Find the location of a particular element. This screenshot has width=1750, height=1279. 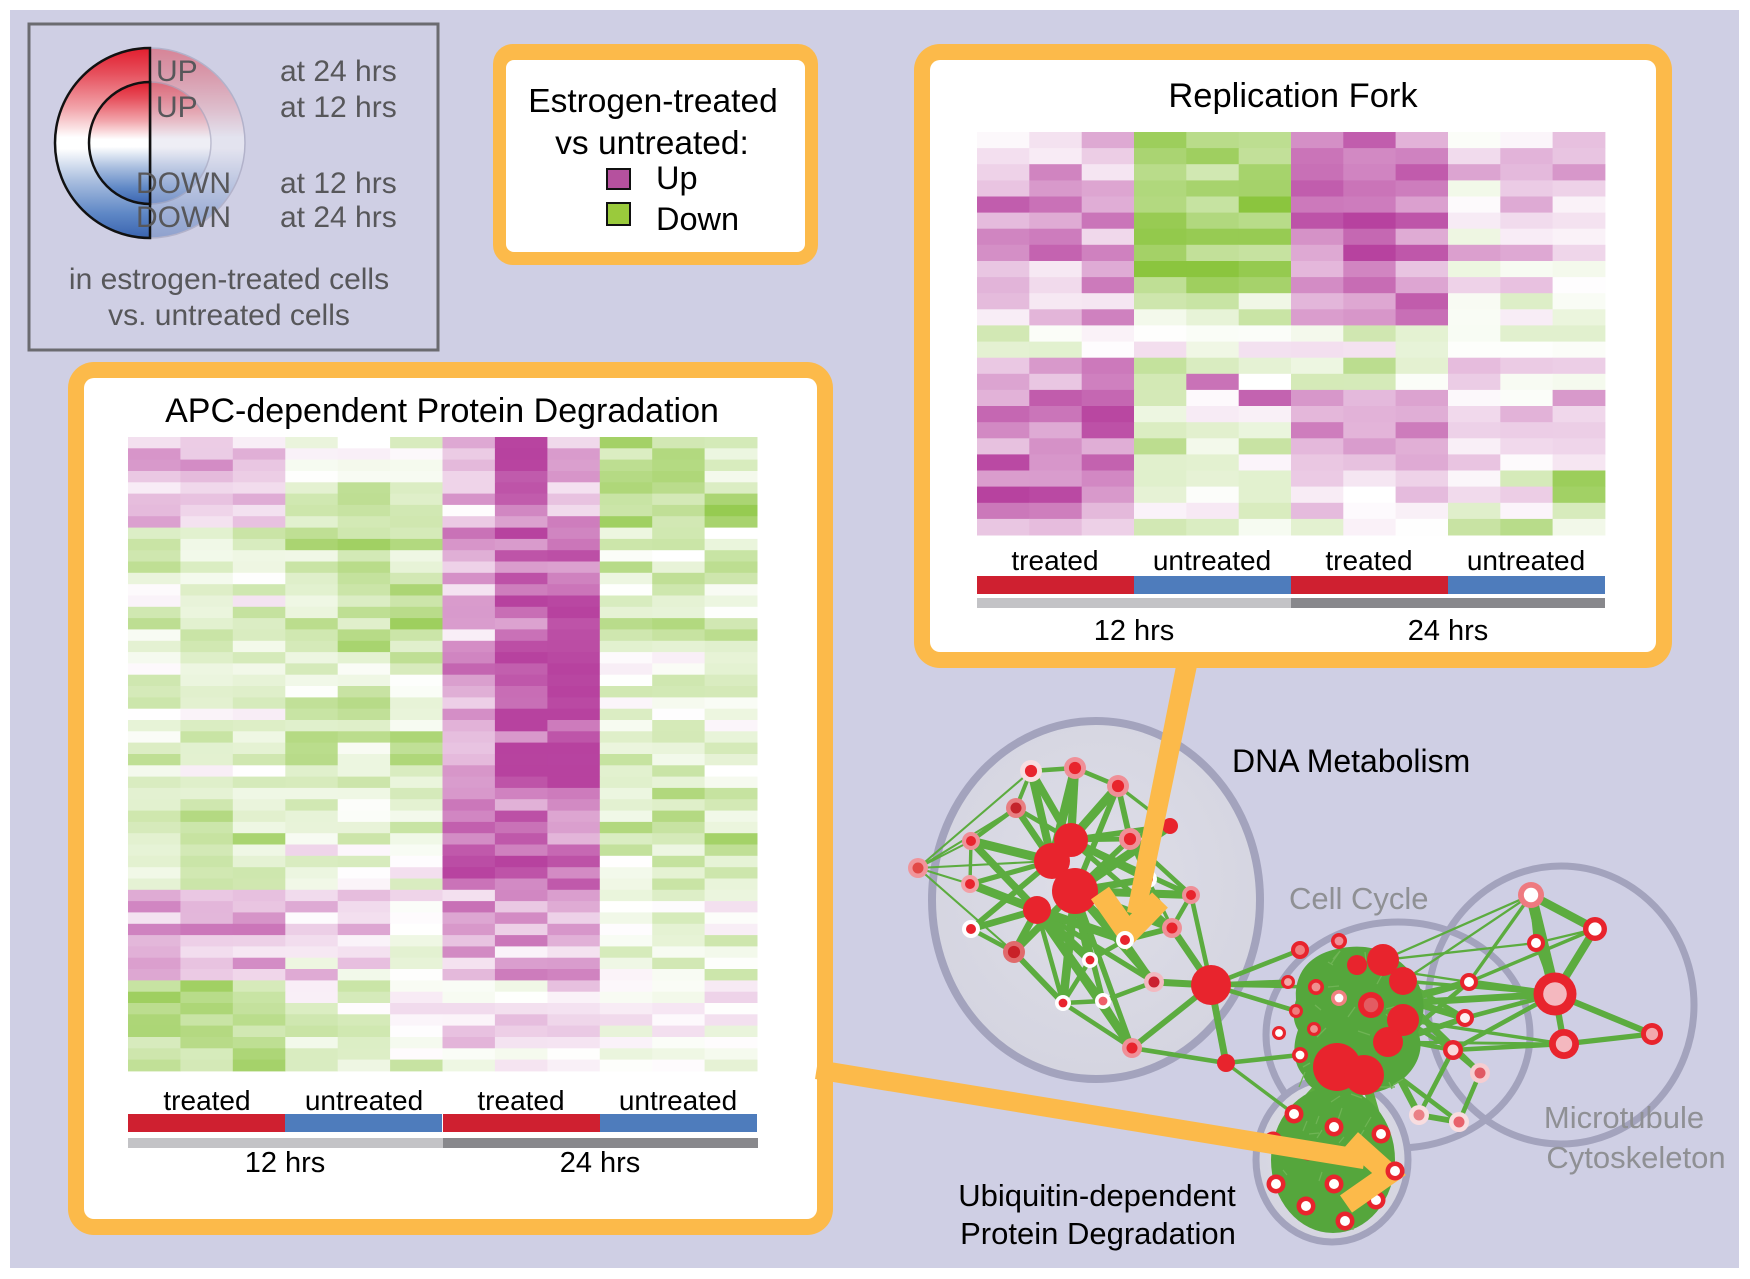

svg-text: Protein Degradation is located at coordinates (1098, 1233).